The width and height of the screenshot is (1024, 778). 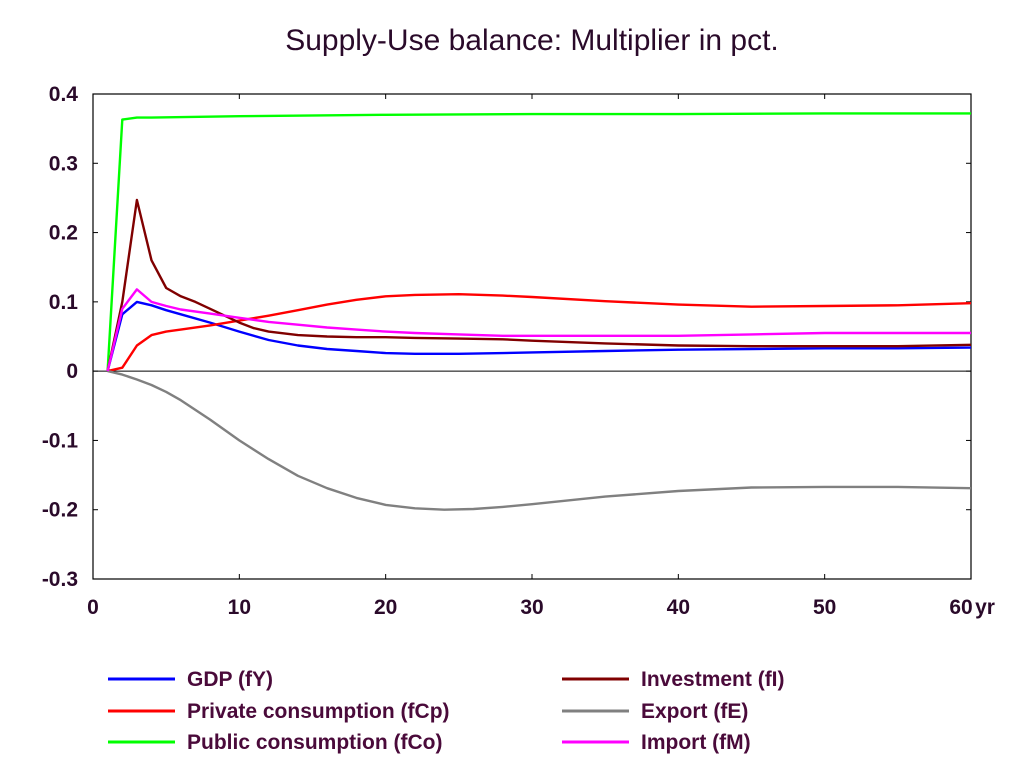 I want to click on chart-title: Supply-Use balance: Multiplier in pct., so click(x=532, y=40).